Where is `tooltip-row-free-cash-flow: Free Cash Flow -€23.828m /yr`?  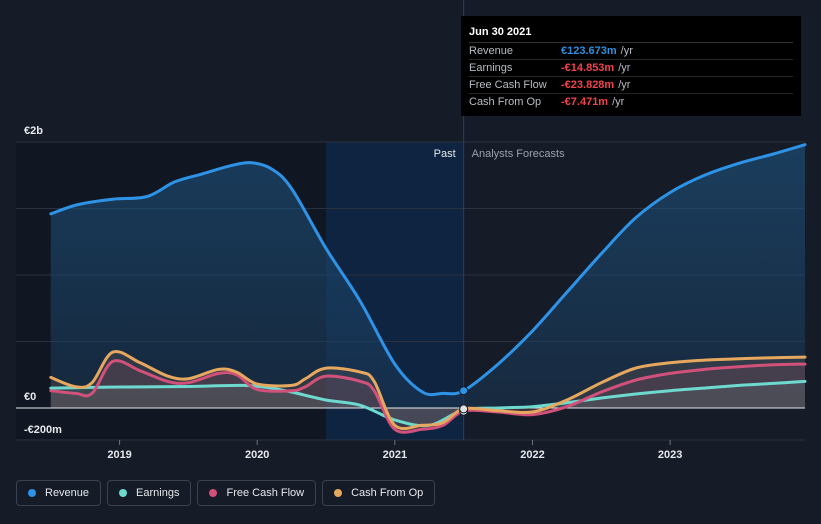
tooltip-row-free-cash-flow: Free Cash Flow -€23.828m /yr is located at coordinates (631, 85).